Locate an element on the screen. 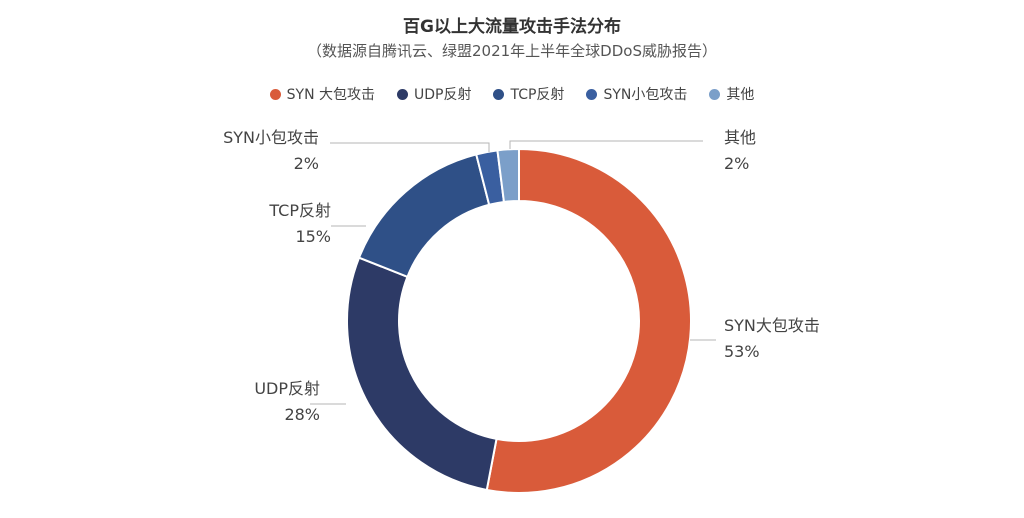 This screenshot has width=1024, height=518. leader-line-other is located at coordinates (606, 144).